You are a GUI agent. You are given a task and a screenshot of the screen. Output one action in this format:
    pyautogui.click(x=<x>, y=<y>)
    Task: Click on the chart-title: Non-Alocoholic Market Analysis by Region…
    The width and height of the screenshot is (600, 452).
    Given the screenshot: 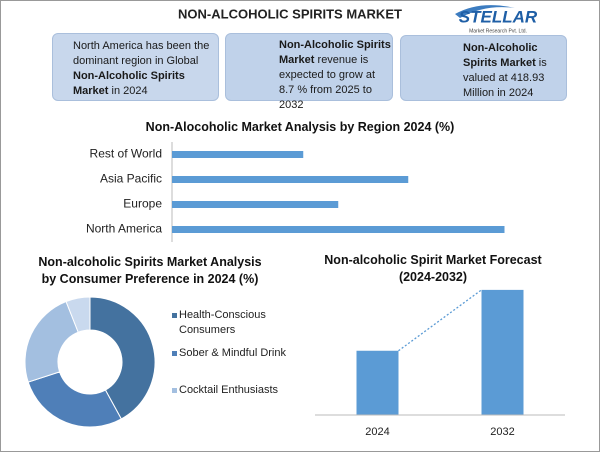 What is the action you would take?
    pyautogui.click(x=300, y=127)
    